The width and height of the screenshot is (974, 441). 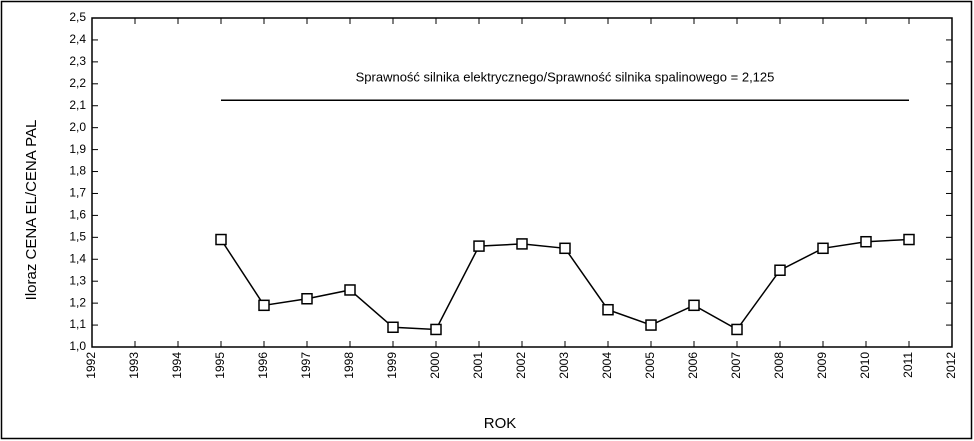 I want to click on y-tick-label: 1,3, so click(x=77, y=280).